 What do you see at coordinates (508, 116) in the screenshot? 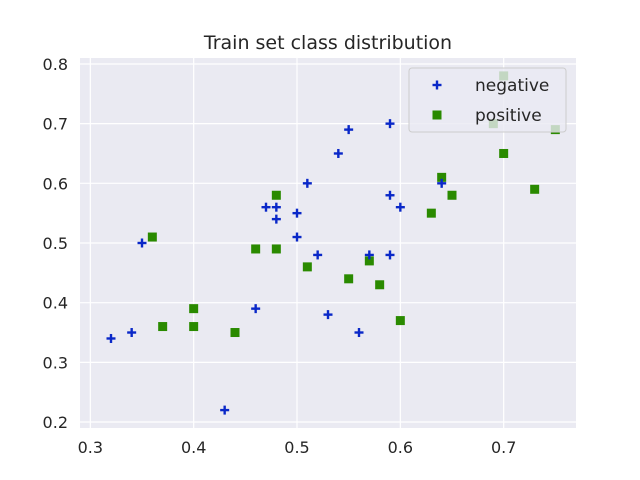
I see `legend-label-positive: positive` at bounding box center [508, 116].